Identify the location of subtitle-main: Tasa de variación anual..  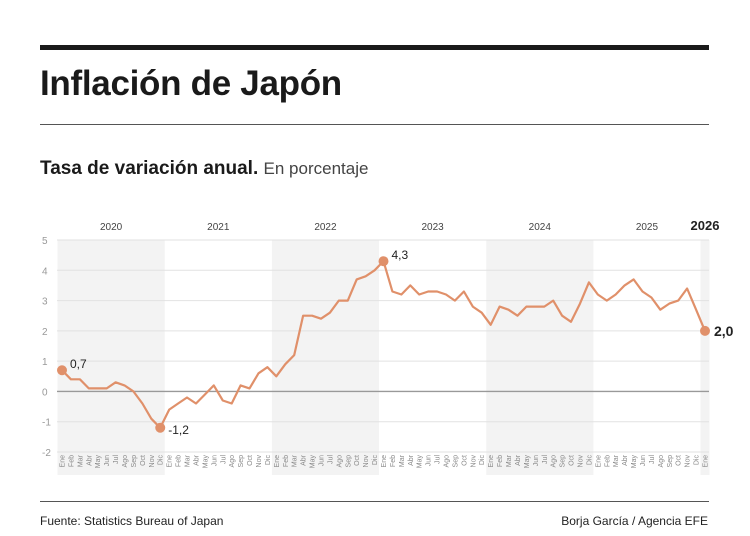
(149, 168).